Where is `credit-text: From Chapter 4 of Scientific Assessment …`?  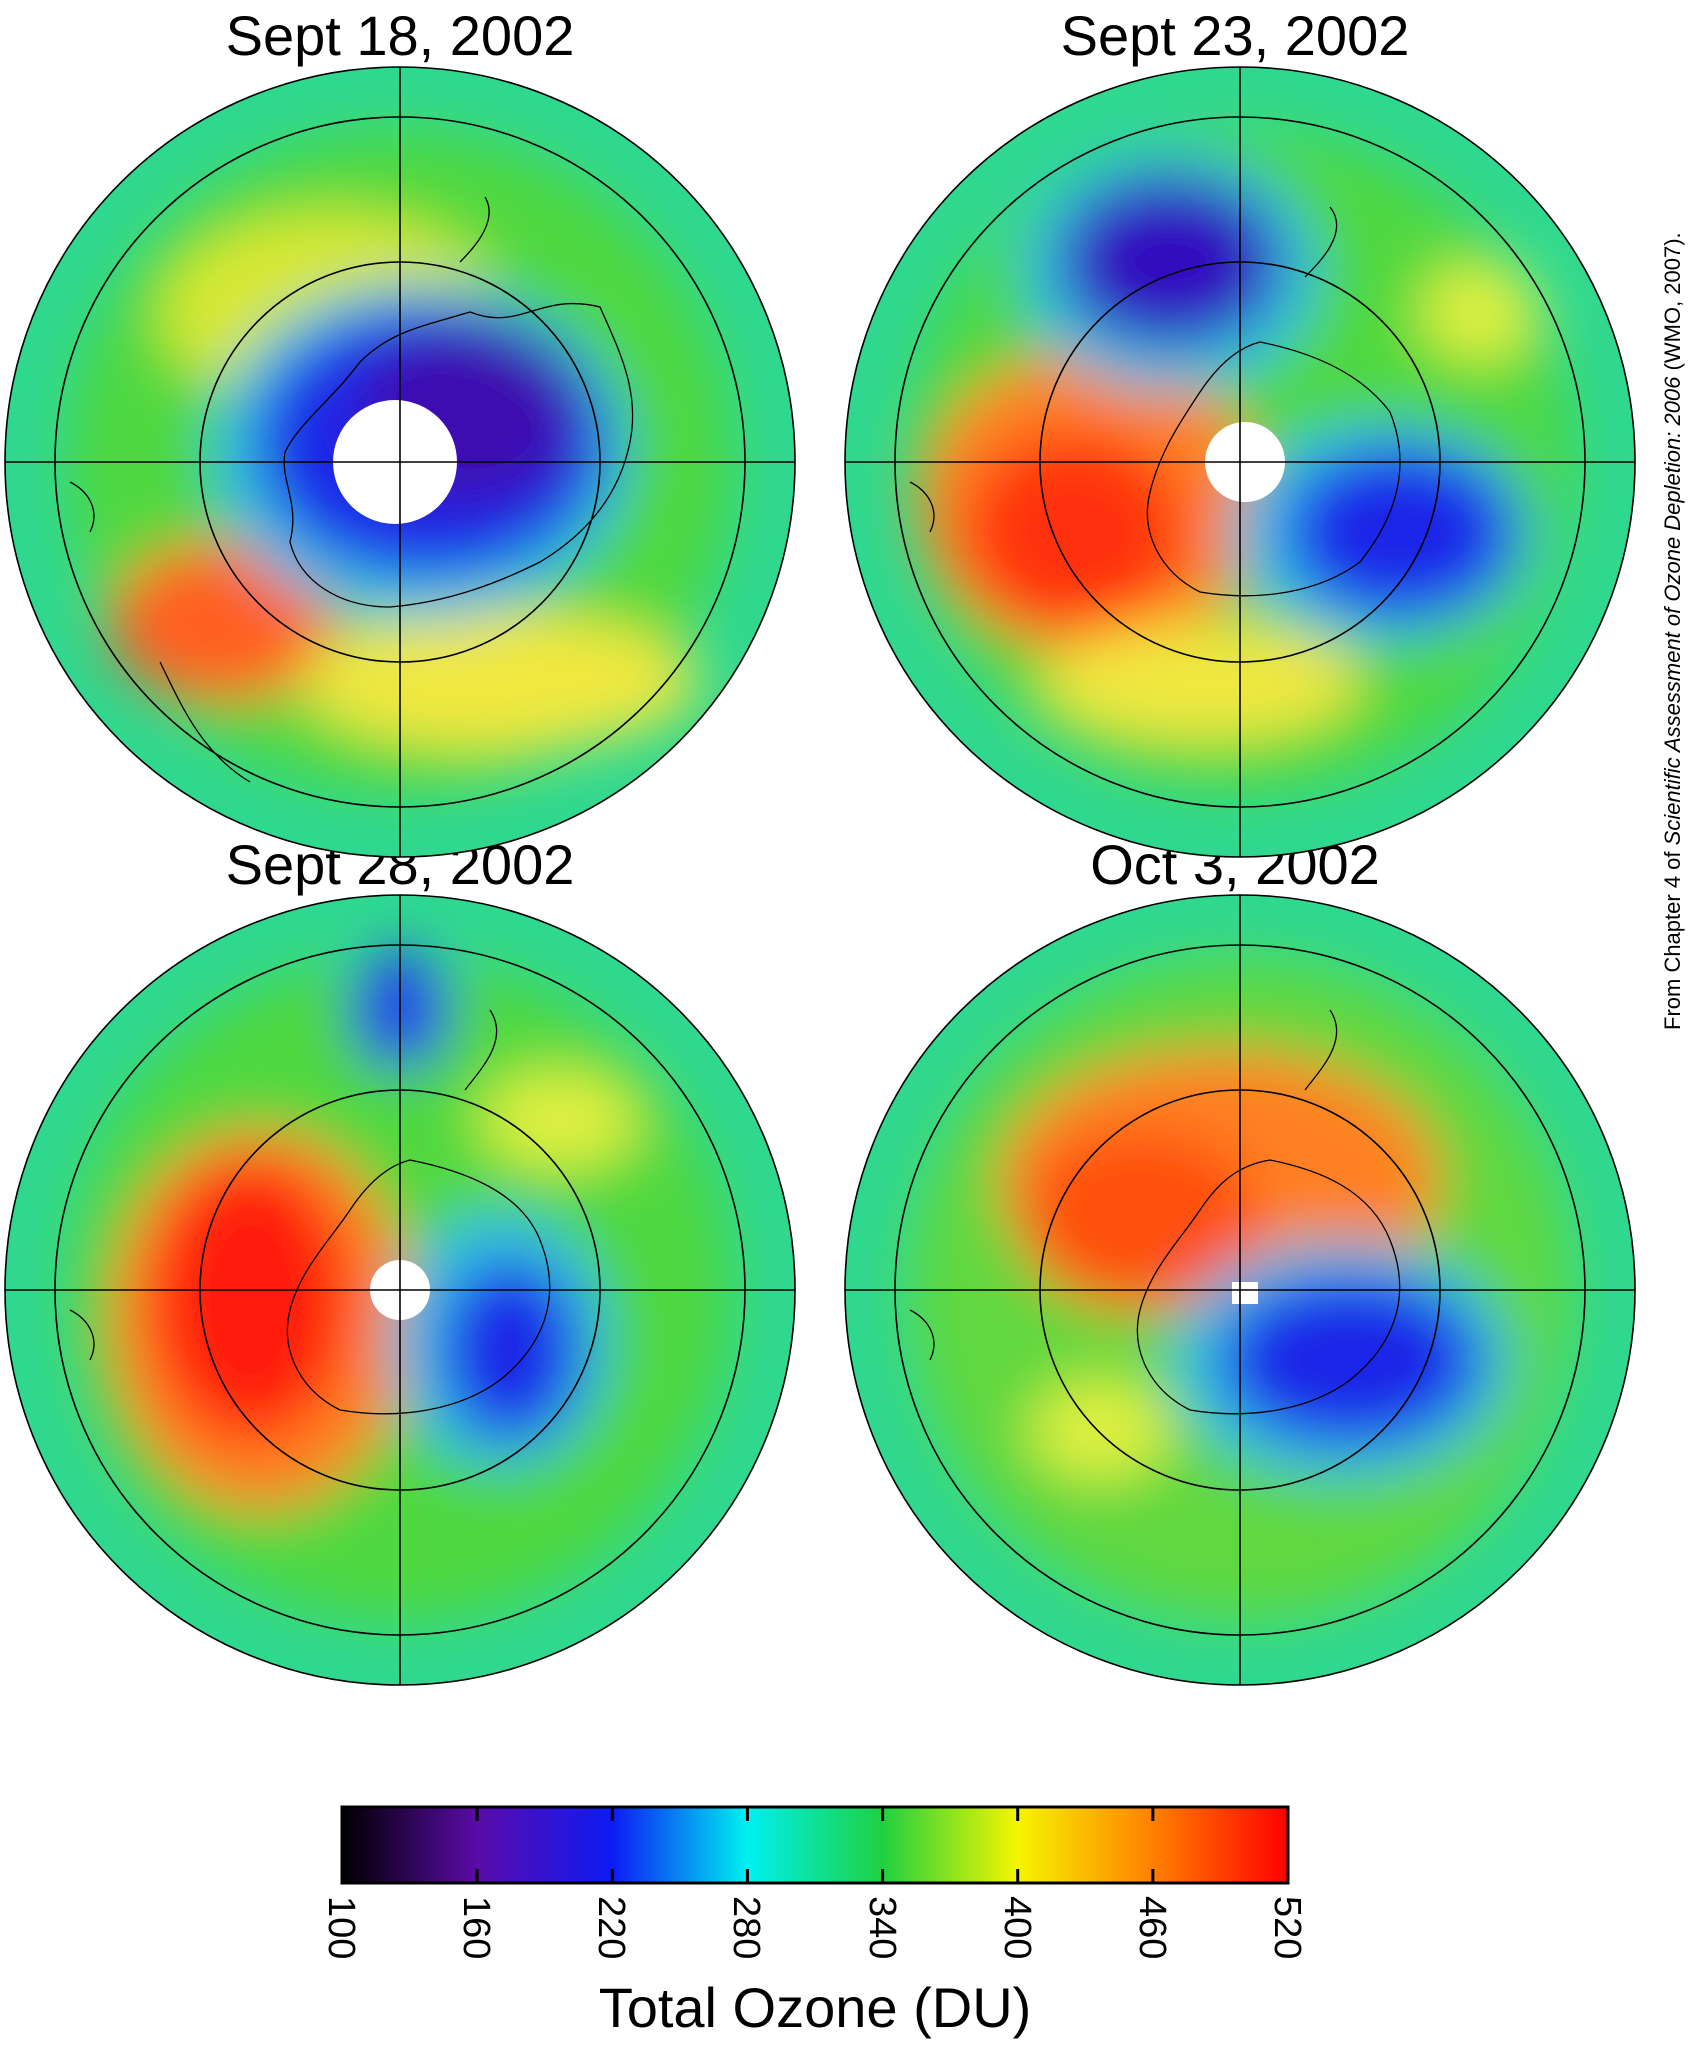
credit-text: From Chapter 4 of Scientific Assessment … is located at coordinates (1673, 631).